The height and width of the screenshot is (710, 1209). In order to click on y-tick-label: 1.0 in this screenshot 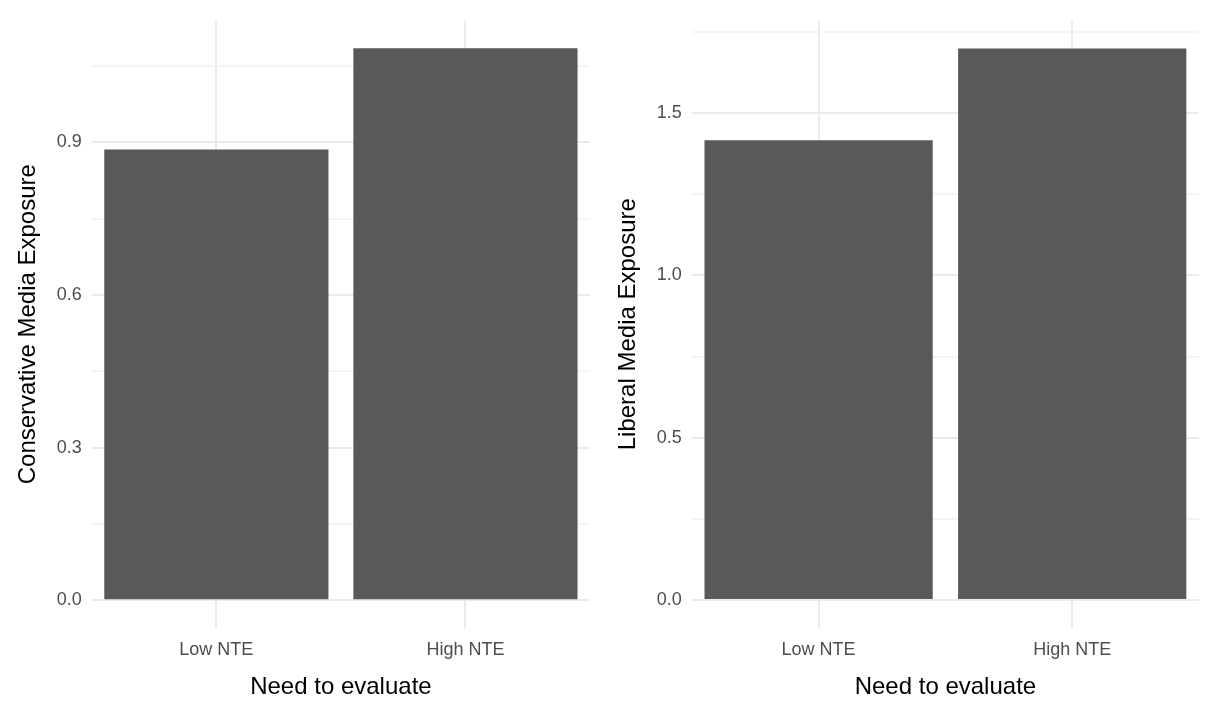, I will do `click(669, 274)`.